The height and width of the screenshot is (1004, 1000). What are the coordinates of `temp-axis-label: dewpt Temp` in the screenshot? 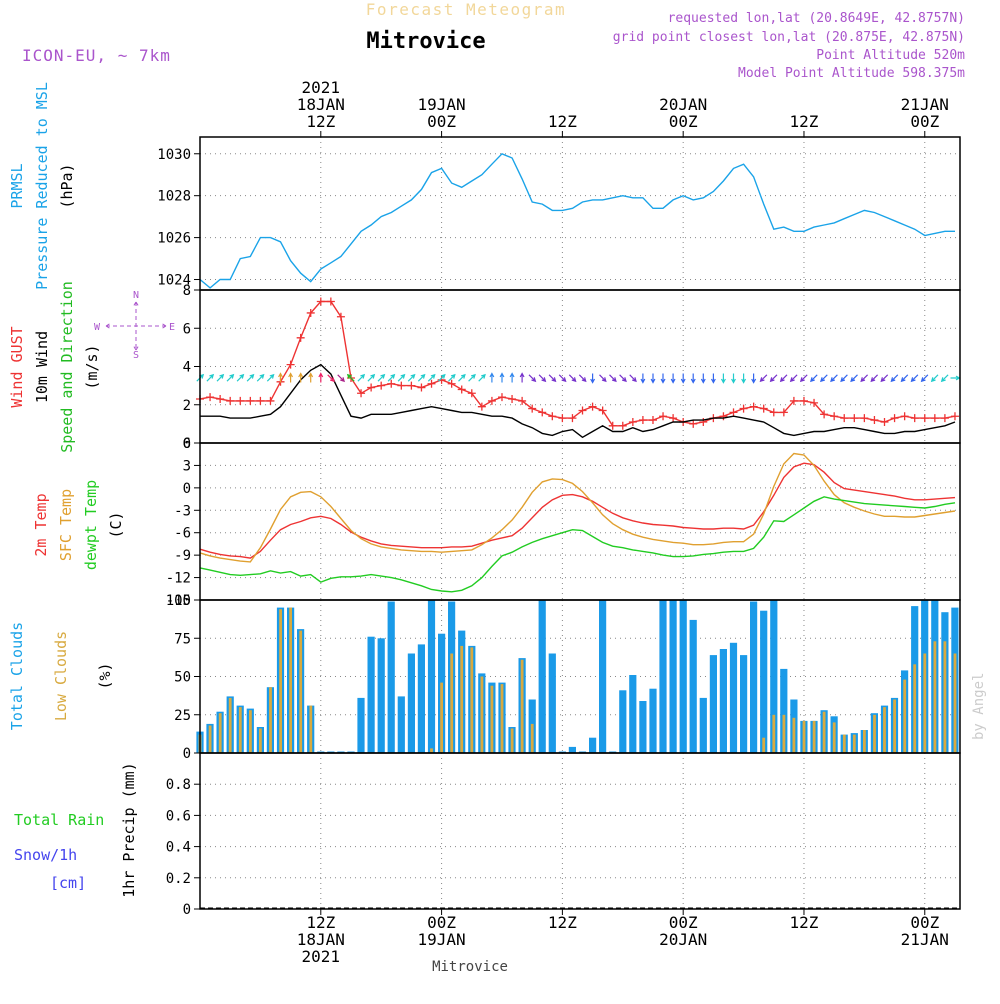 It's located at (91, 525).